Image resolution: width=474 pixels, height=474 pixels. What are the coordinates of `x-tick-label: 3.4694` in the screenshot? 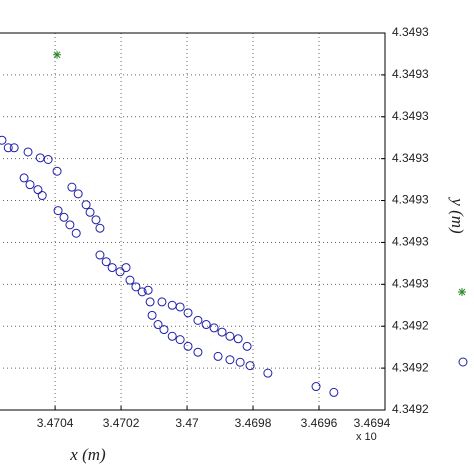 It's located at (372, 423).